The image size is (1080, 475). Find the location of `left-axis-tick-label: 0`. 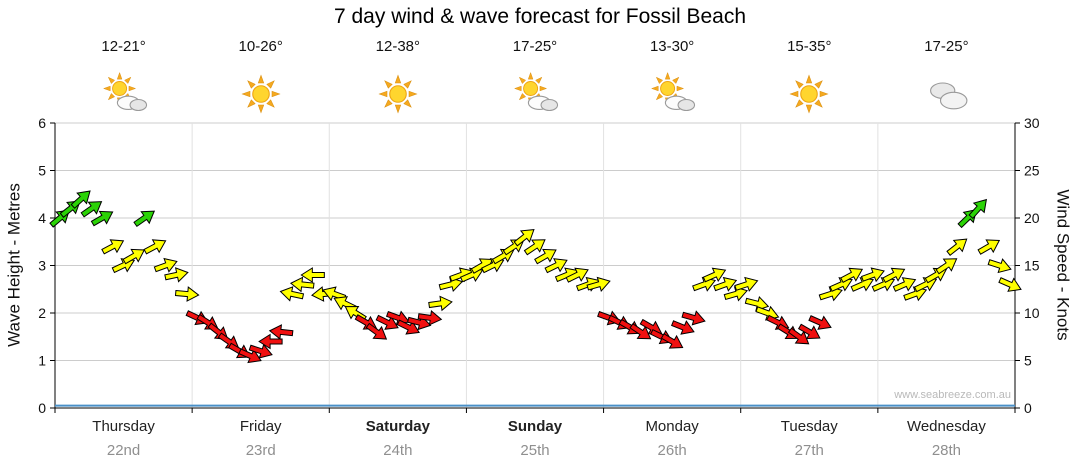

left-axis-tick-label: 0 is located at coordinates (42, 408).